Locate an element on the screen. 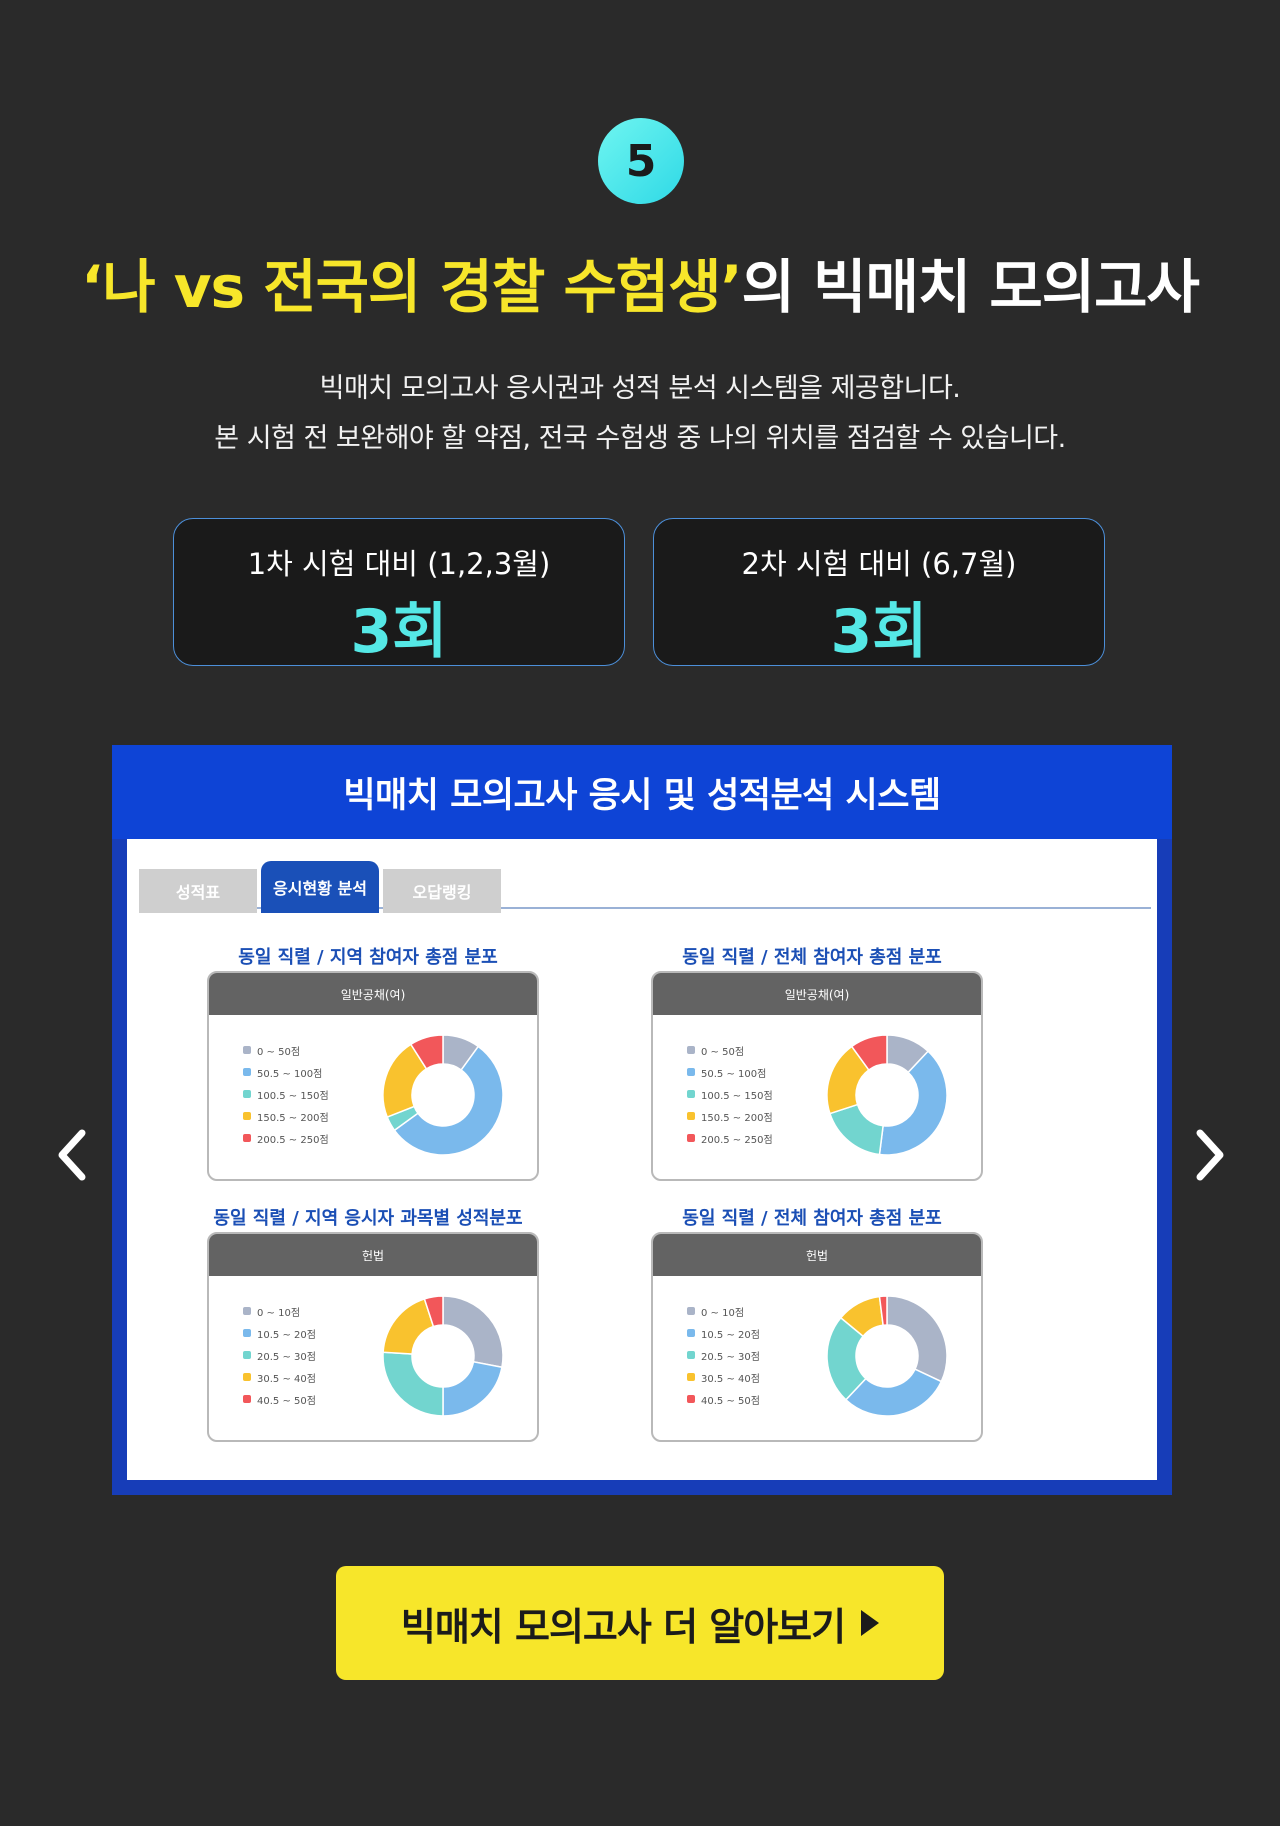 This screenshot has height=1826, width=1280. legend-label: 0 ~ 50점 is located at coordinates (279, 1052).